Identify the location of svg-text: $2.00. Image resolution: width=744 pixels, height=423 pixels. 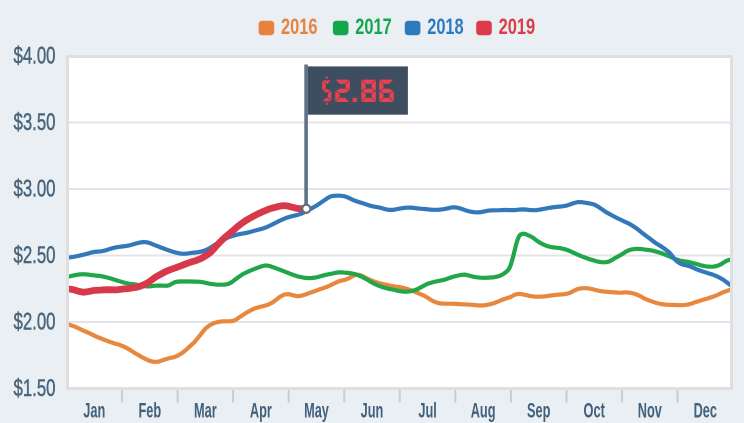
(35, 321).